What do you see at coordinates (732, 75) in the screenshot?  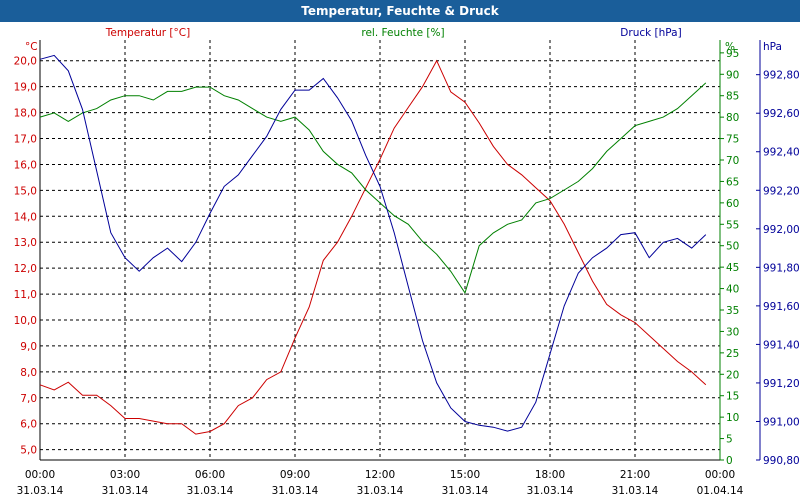 I see `humidity-tick-label: 90` at bounding box center [732, 75].